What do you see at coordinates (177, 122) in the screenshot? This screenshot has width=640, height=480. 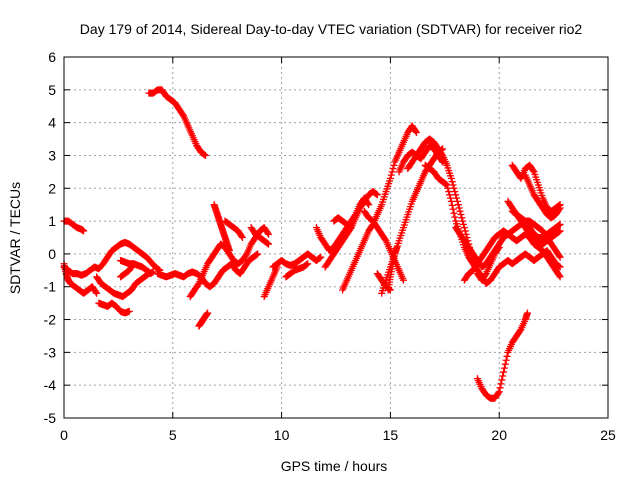 I see `series-seg-i` at bounding box center [177, 122].